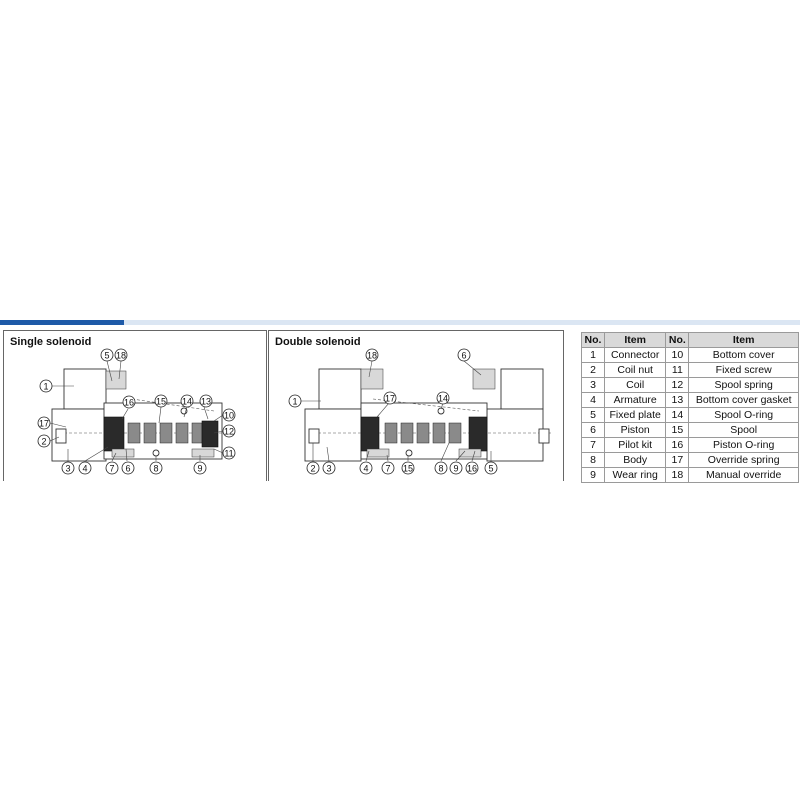  I want to click on part-item: Armature, so click(635, 400).